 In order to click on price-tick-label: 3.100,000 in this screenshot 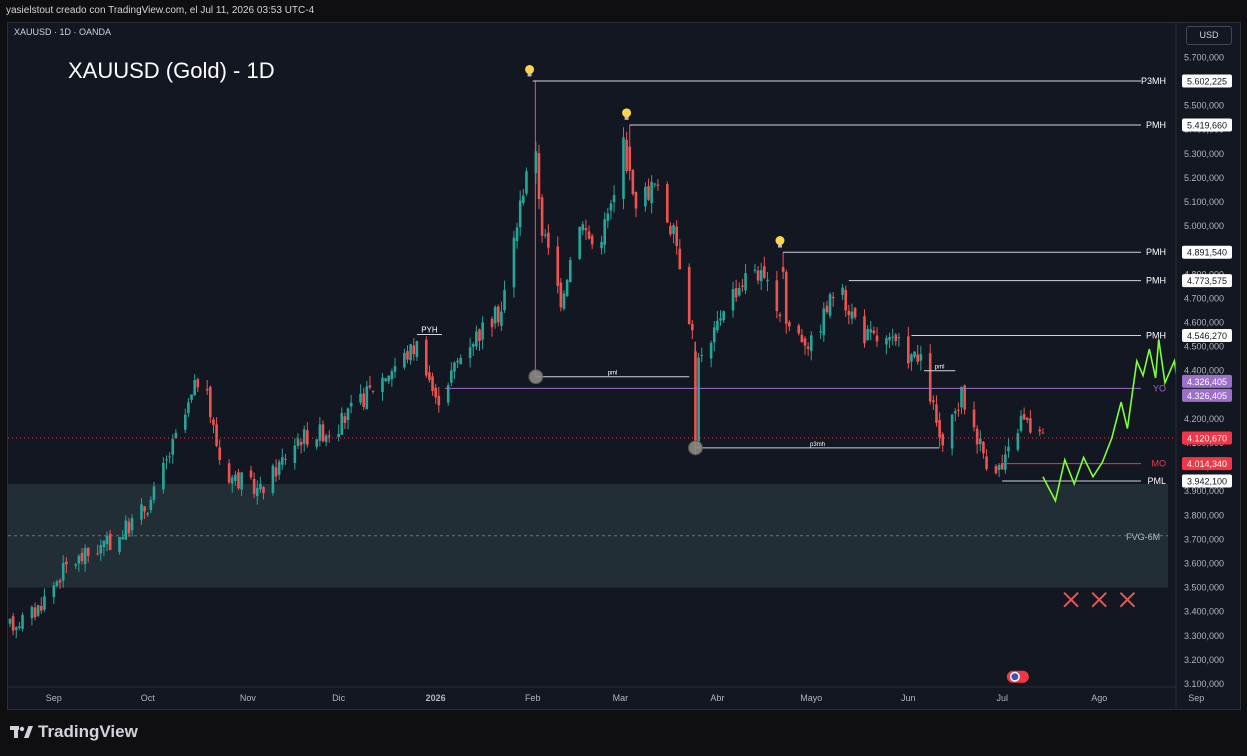, I will do `click(1204, 684)`.